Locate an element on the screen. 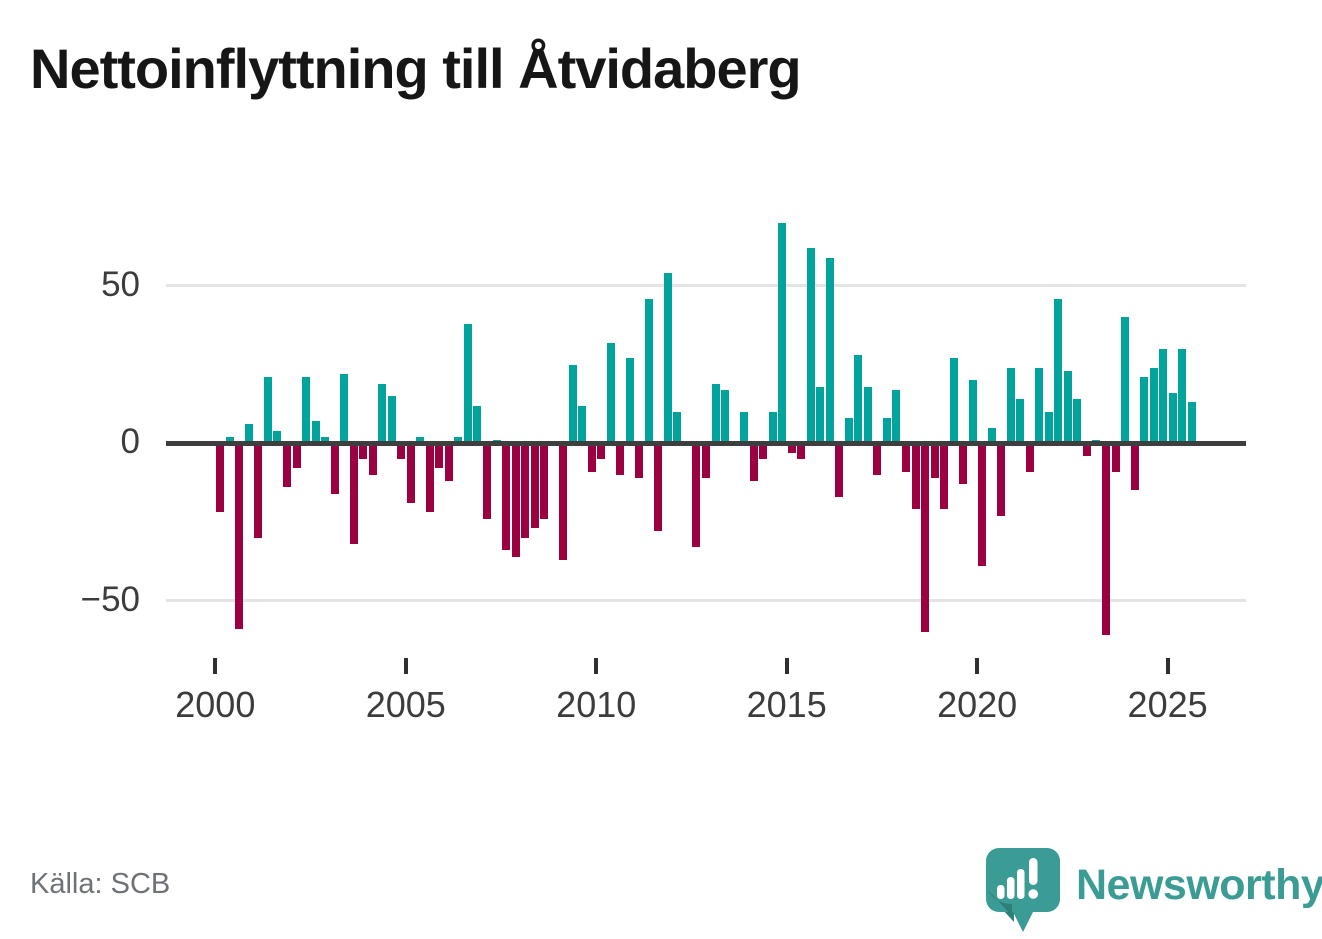 Image resolution: width=1322 pixels, height=939 pixels. bar-2001-Q3 is located at coordinates (277, 437).